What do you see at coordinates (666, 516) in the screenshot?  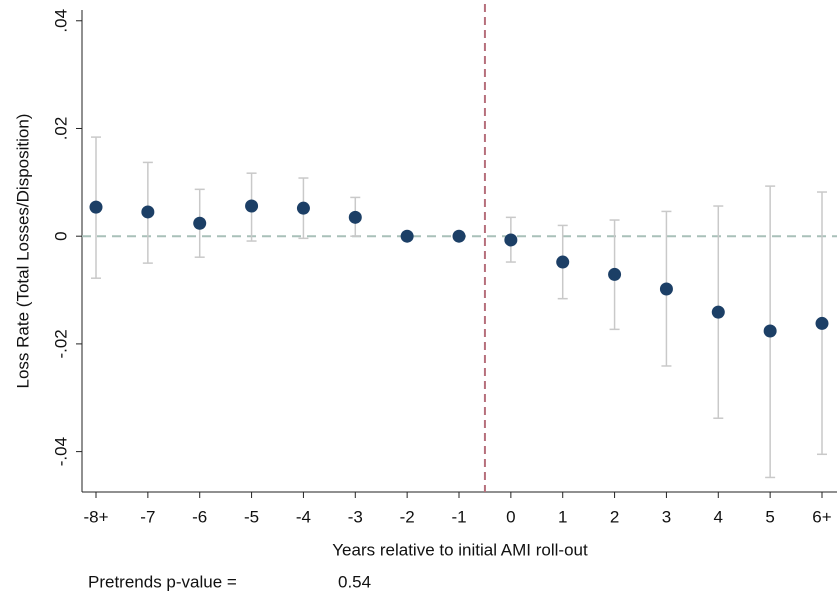 I see `x-tick-label: 3` at bounding box center [666, 516].